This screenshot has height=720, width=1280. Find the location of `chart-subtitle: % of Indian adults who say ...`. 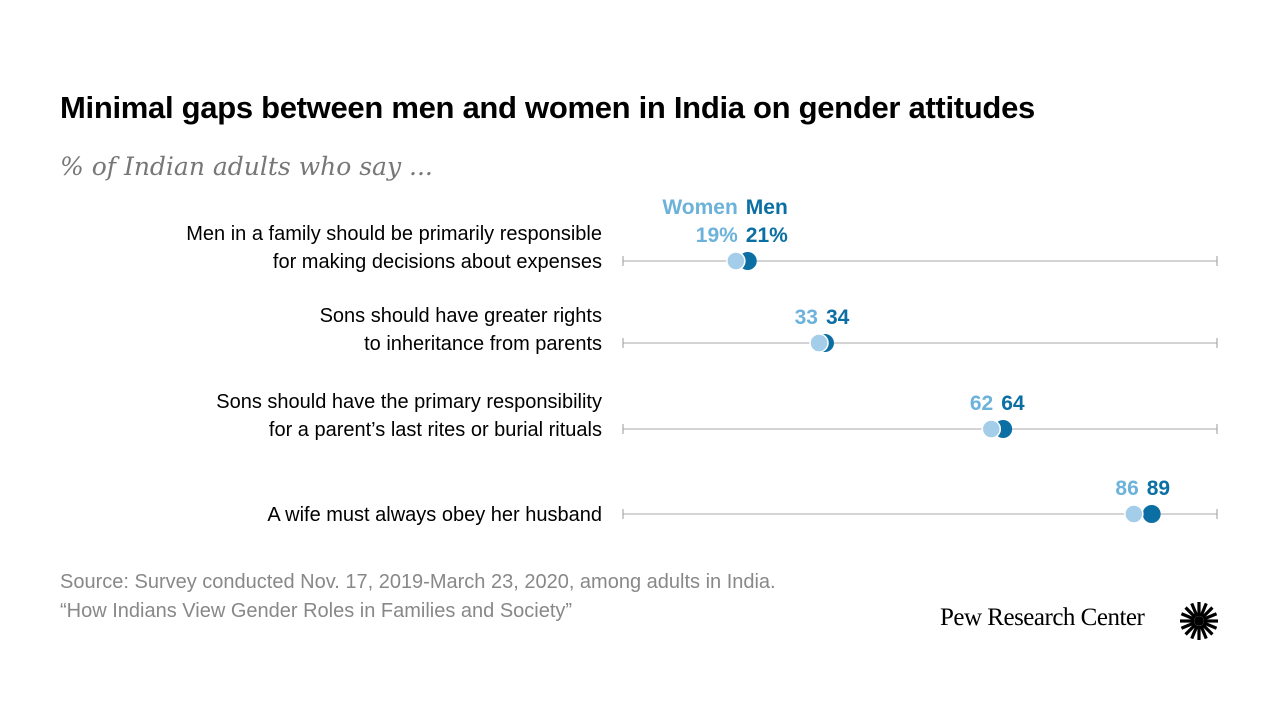

chart-subtitle: % of Indian adults who say ... is located at coordinates (246, 166).